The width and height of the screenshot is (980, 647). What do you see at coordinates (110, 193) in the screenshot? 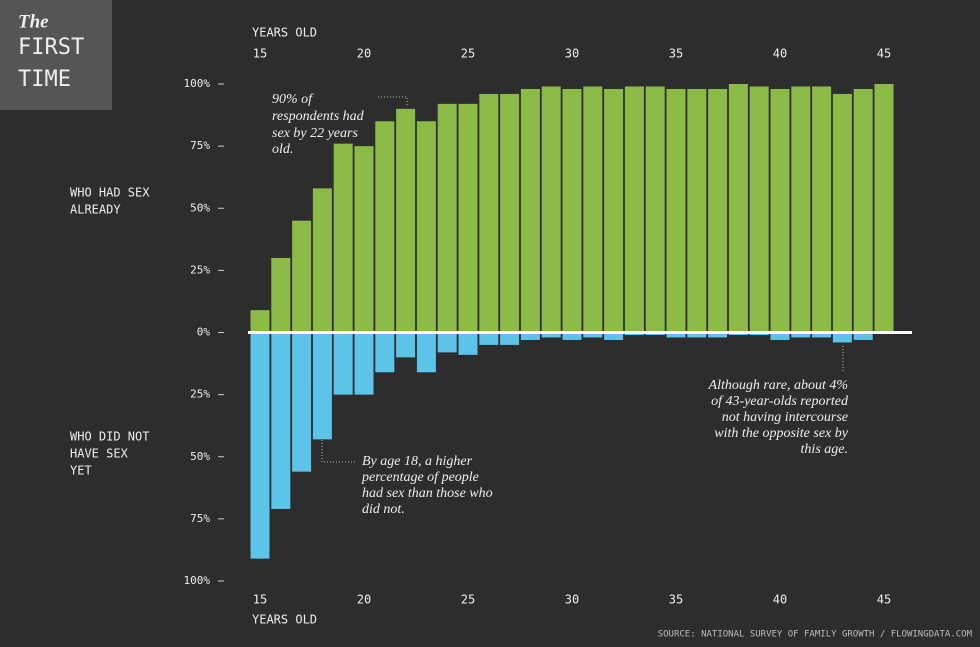
I see `group-label: WHO HAD SEX` at bounding box center [110, 193].